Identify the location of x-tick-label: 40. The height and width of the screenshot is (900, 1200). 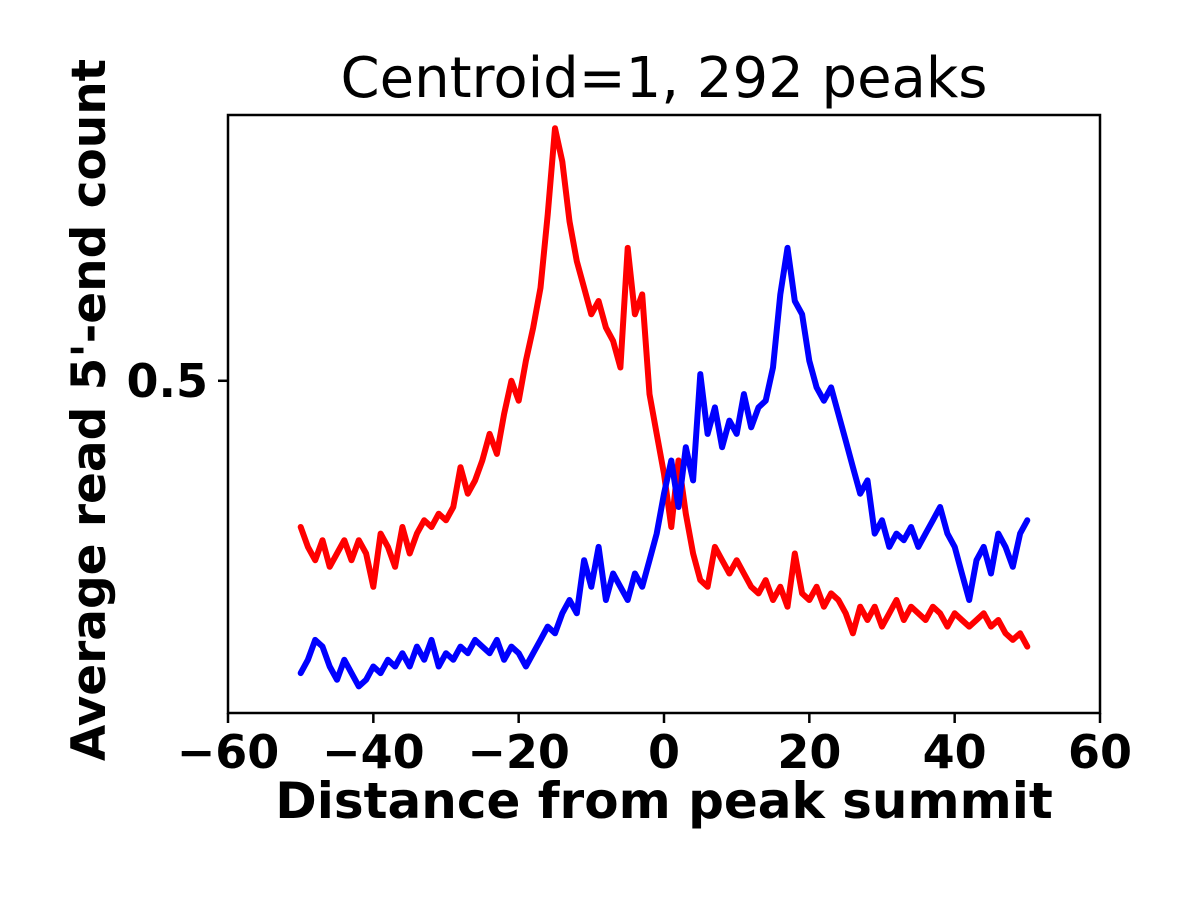
(955, 752).